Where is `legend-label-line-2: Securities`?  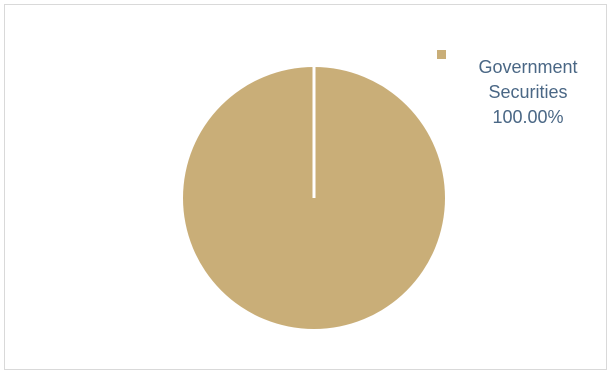
legend-label-line-2: Securities is located at coordinates (528, 92).